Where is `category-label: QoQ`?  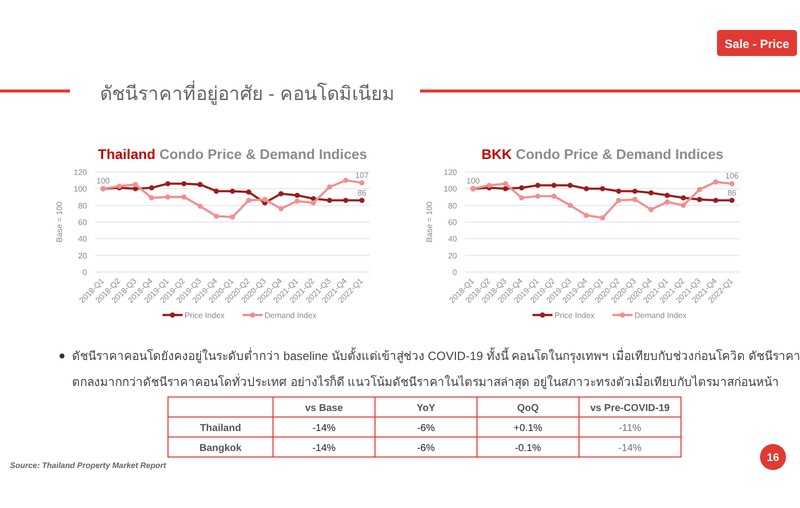
category-label: QoQ is located at coordinates (528, 408).